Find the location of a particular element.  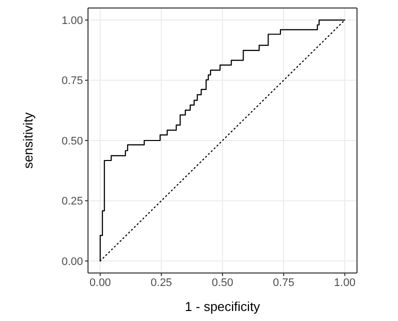

x-tick-label: 0.50 is located at coordinates (223, 282).